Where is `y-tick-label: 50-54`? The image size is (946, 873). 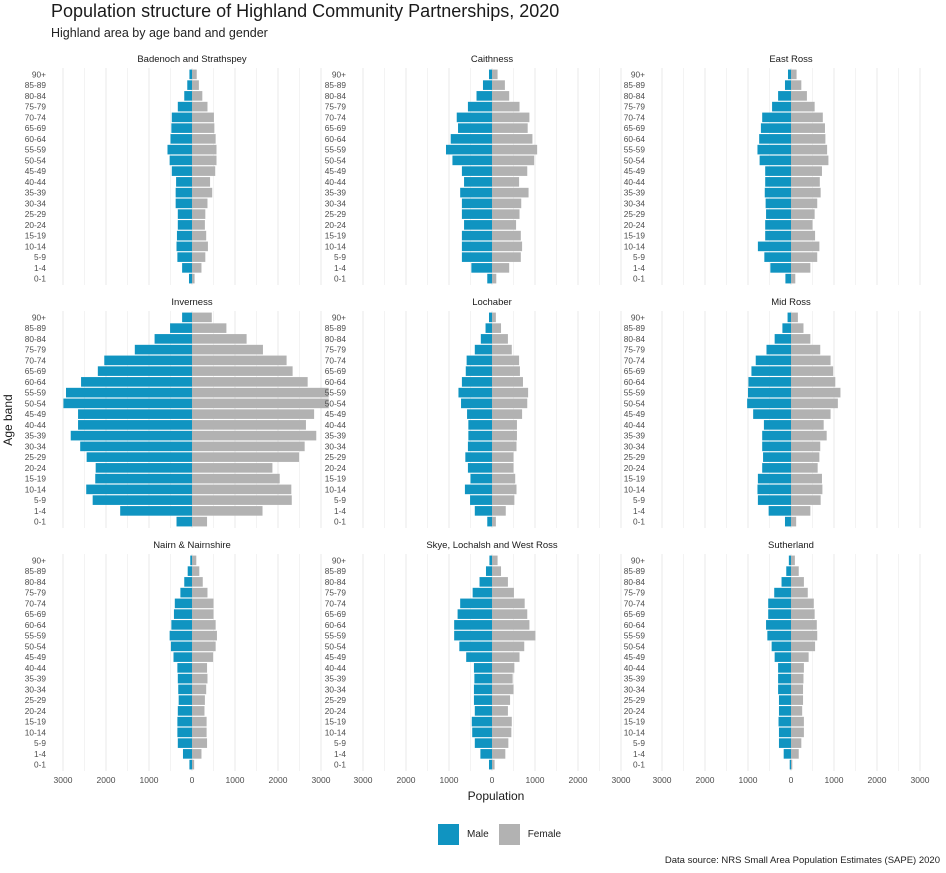 y-tick-label: 50-54 is located at coordinates (36, 646).